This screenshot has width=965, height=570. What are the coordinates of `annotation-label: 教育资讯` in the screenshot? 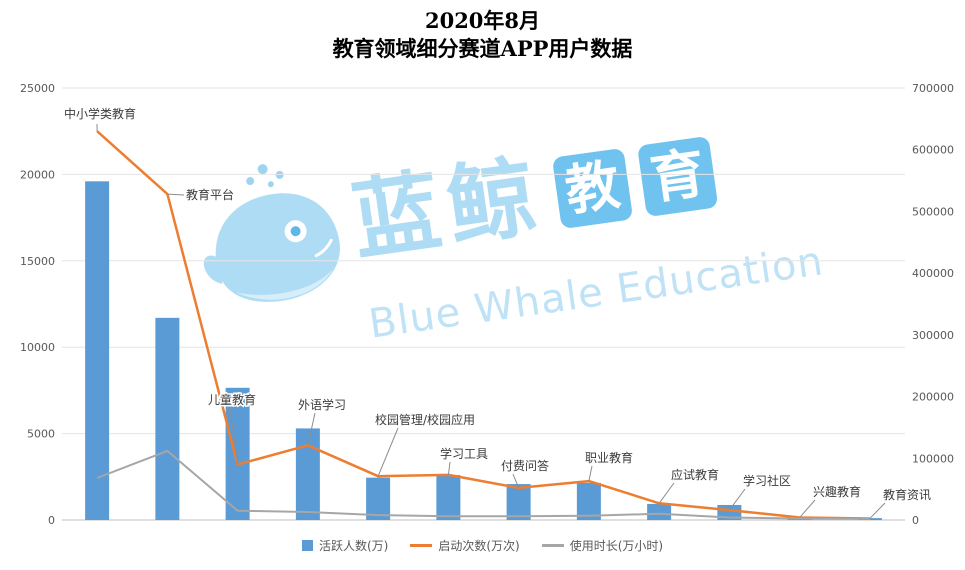 It's located at (907, 494).